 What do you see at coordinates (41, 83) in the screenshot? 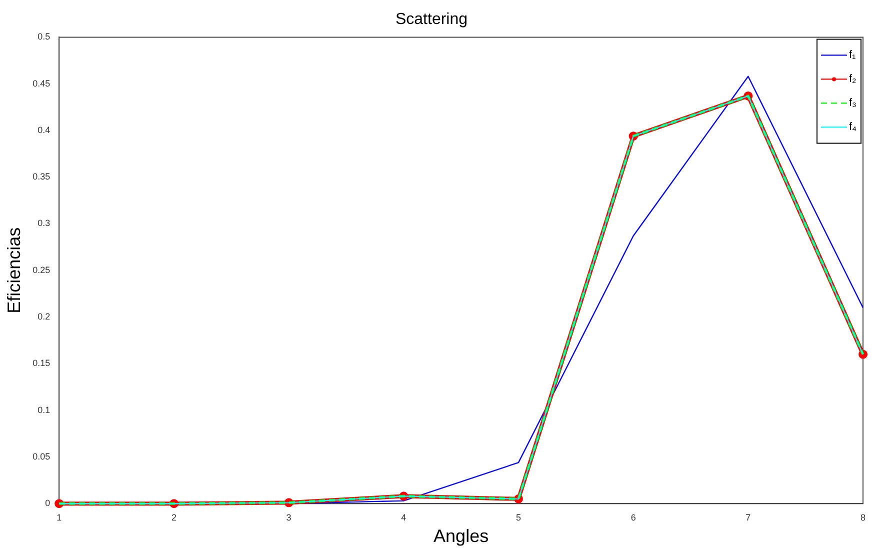
I see `y-tick-label: 0.45` at bounding box center [41, 83].